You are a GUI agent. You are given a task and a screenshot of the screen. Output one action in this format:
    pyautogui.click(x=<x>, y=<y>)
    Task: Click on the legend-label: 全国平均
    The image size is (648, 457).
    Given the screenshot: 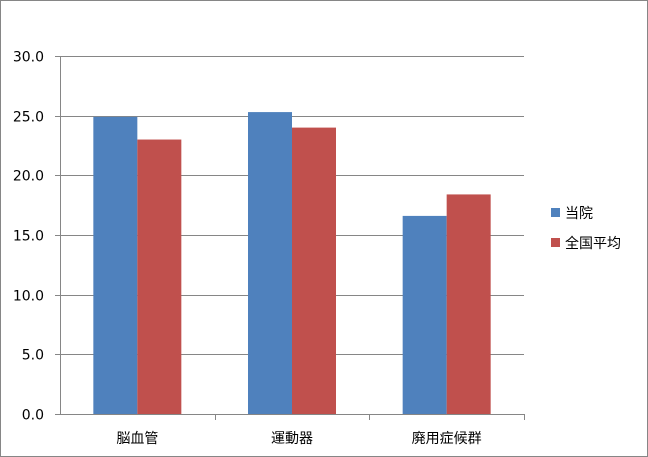 What is the action you would take?
    pyautogui.click(x=593, y=243)
    